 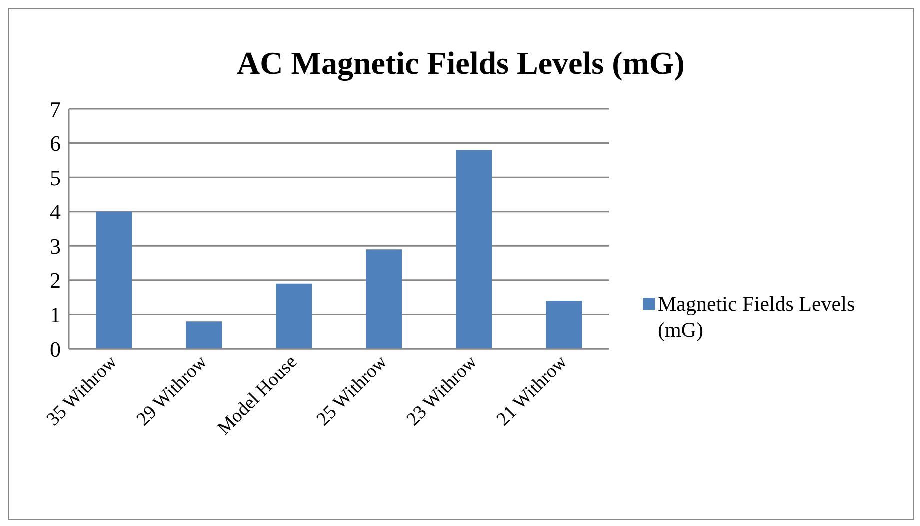 What do you see at coordinates (461, 63) in the screenshot?
I see `chart-title: AC Magnetic Fields Levels (mG)` at bounding box center [461, 63].